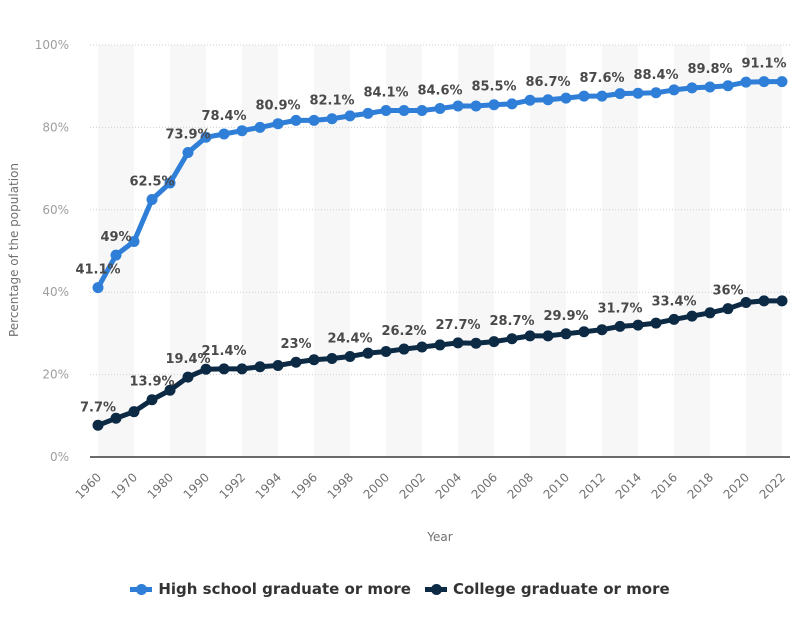 The image size is (800, 622). What do you see at coordinates (55, 127) in the screenshot?
I see `y-tick-label: 80%` at bounding box center [55, 127].